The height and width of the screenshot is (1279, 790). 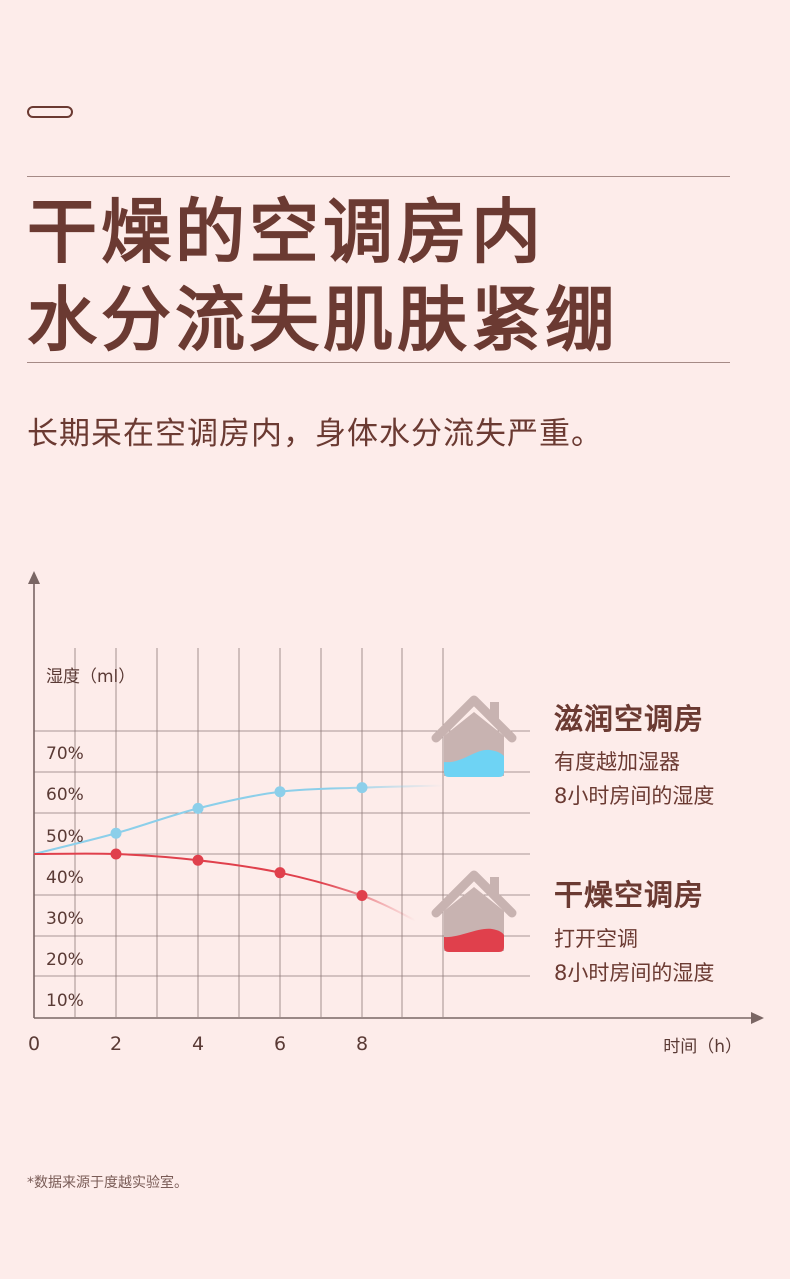 What do you see at coordinates (596, 939) in the screenshot?
I see `legend-desc-dry-line-1: 打开空调` at bounding box center [596, 939].